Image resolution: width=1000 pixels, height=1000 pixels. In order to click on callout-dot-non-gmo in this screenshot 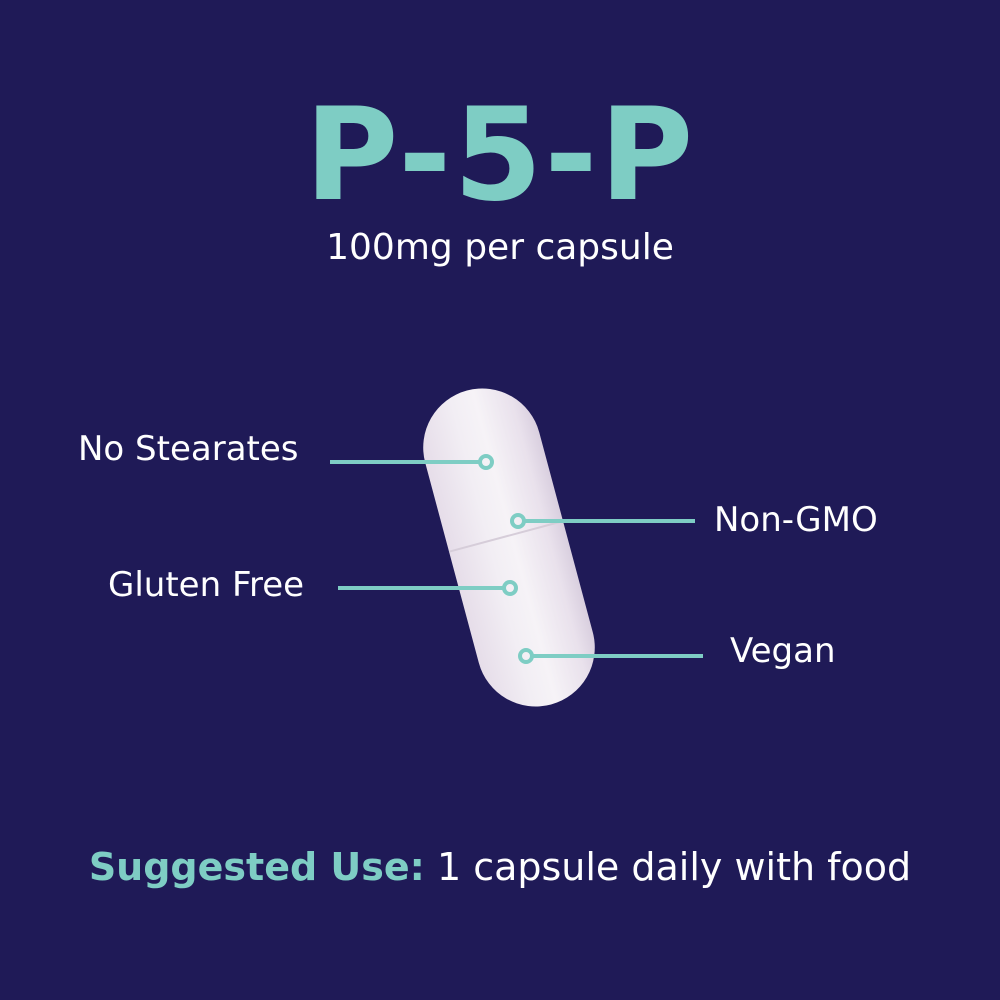, I will do `click(518, 521)`.